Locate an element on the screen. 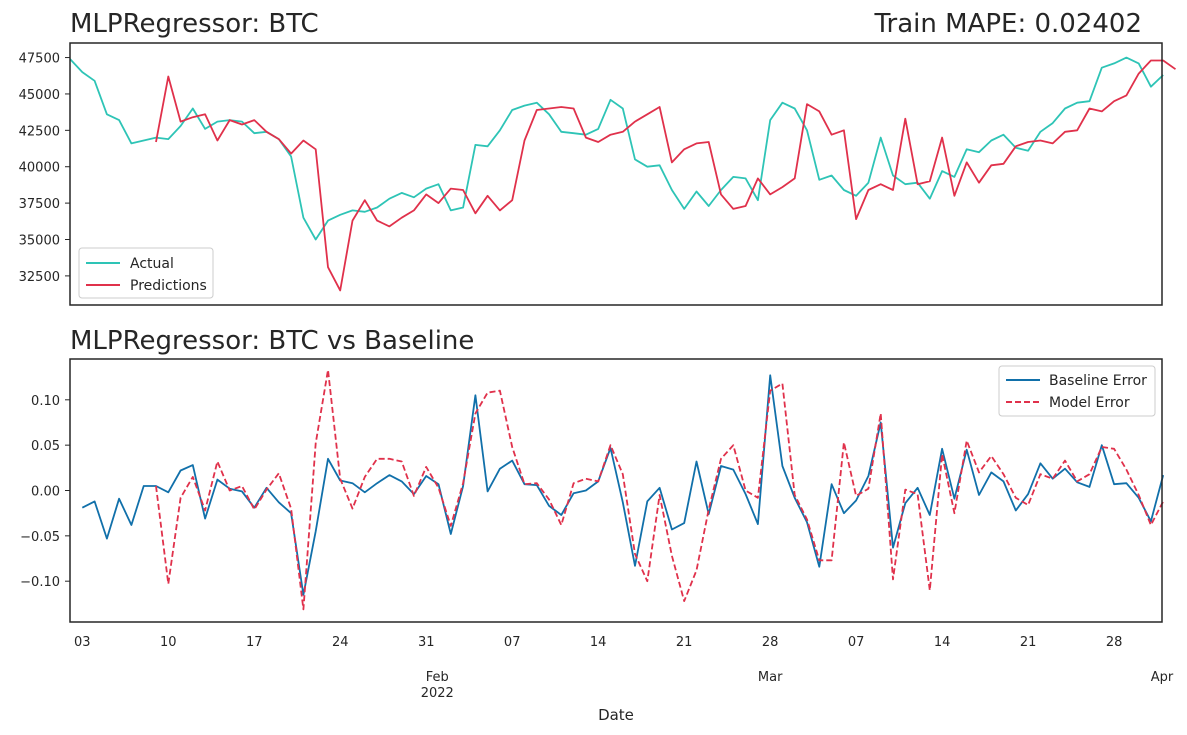 This screenshot has width=1187, height=735. x-tick-label: 24 is located at coordinates (340, 642).